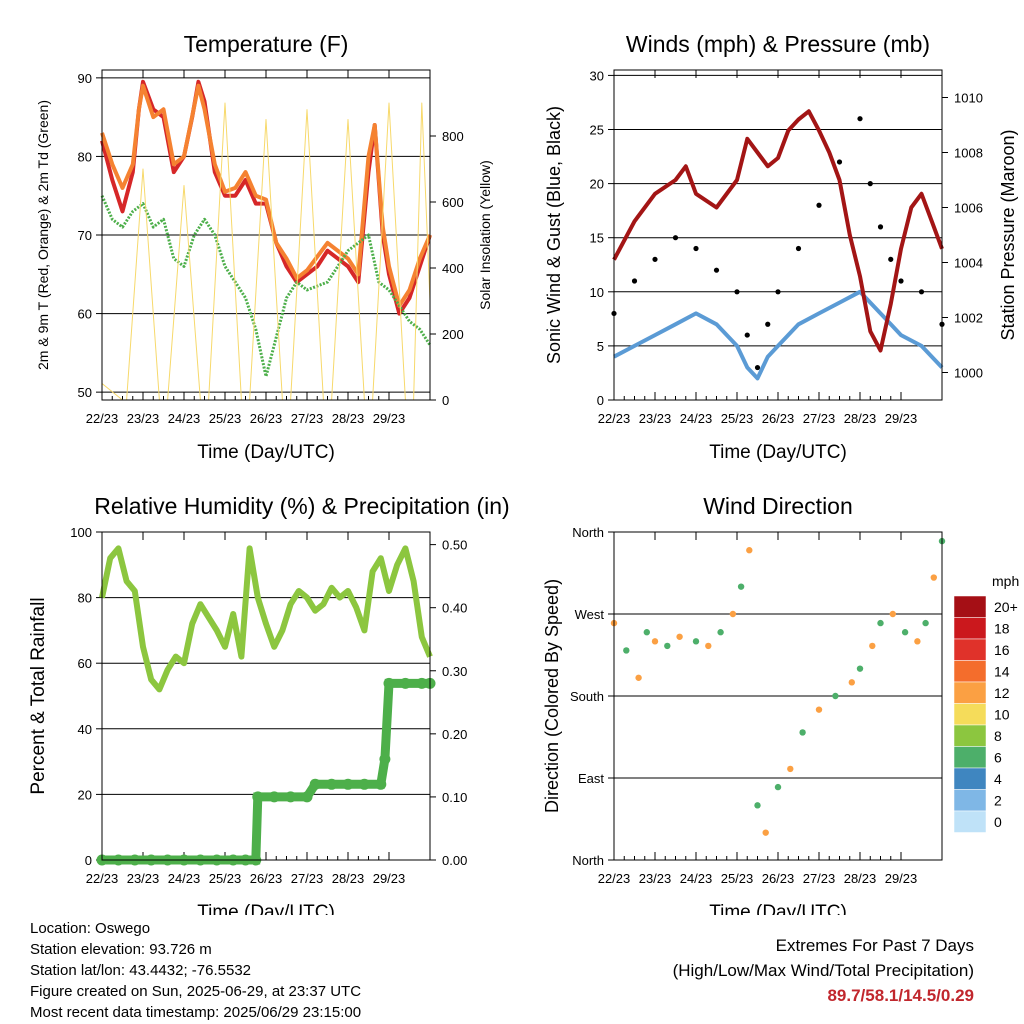 The height and width of the screenshot is (1024, 1024). I want to click on series-wind, so click(778, 335).